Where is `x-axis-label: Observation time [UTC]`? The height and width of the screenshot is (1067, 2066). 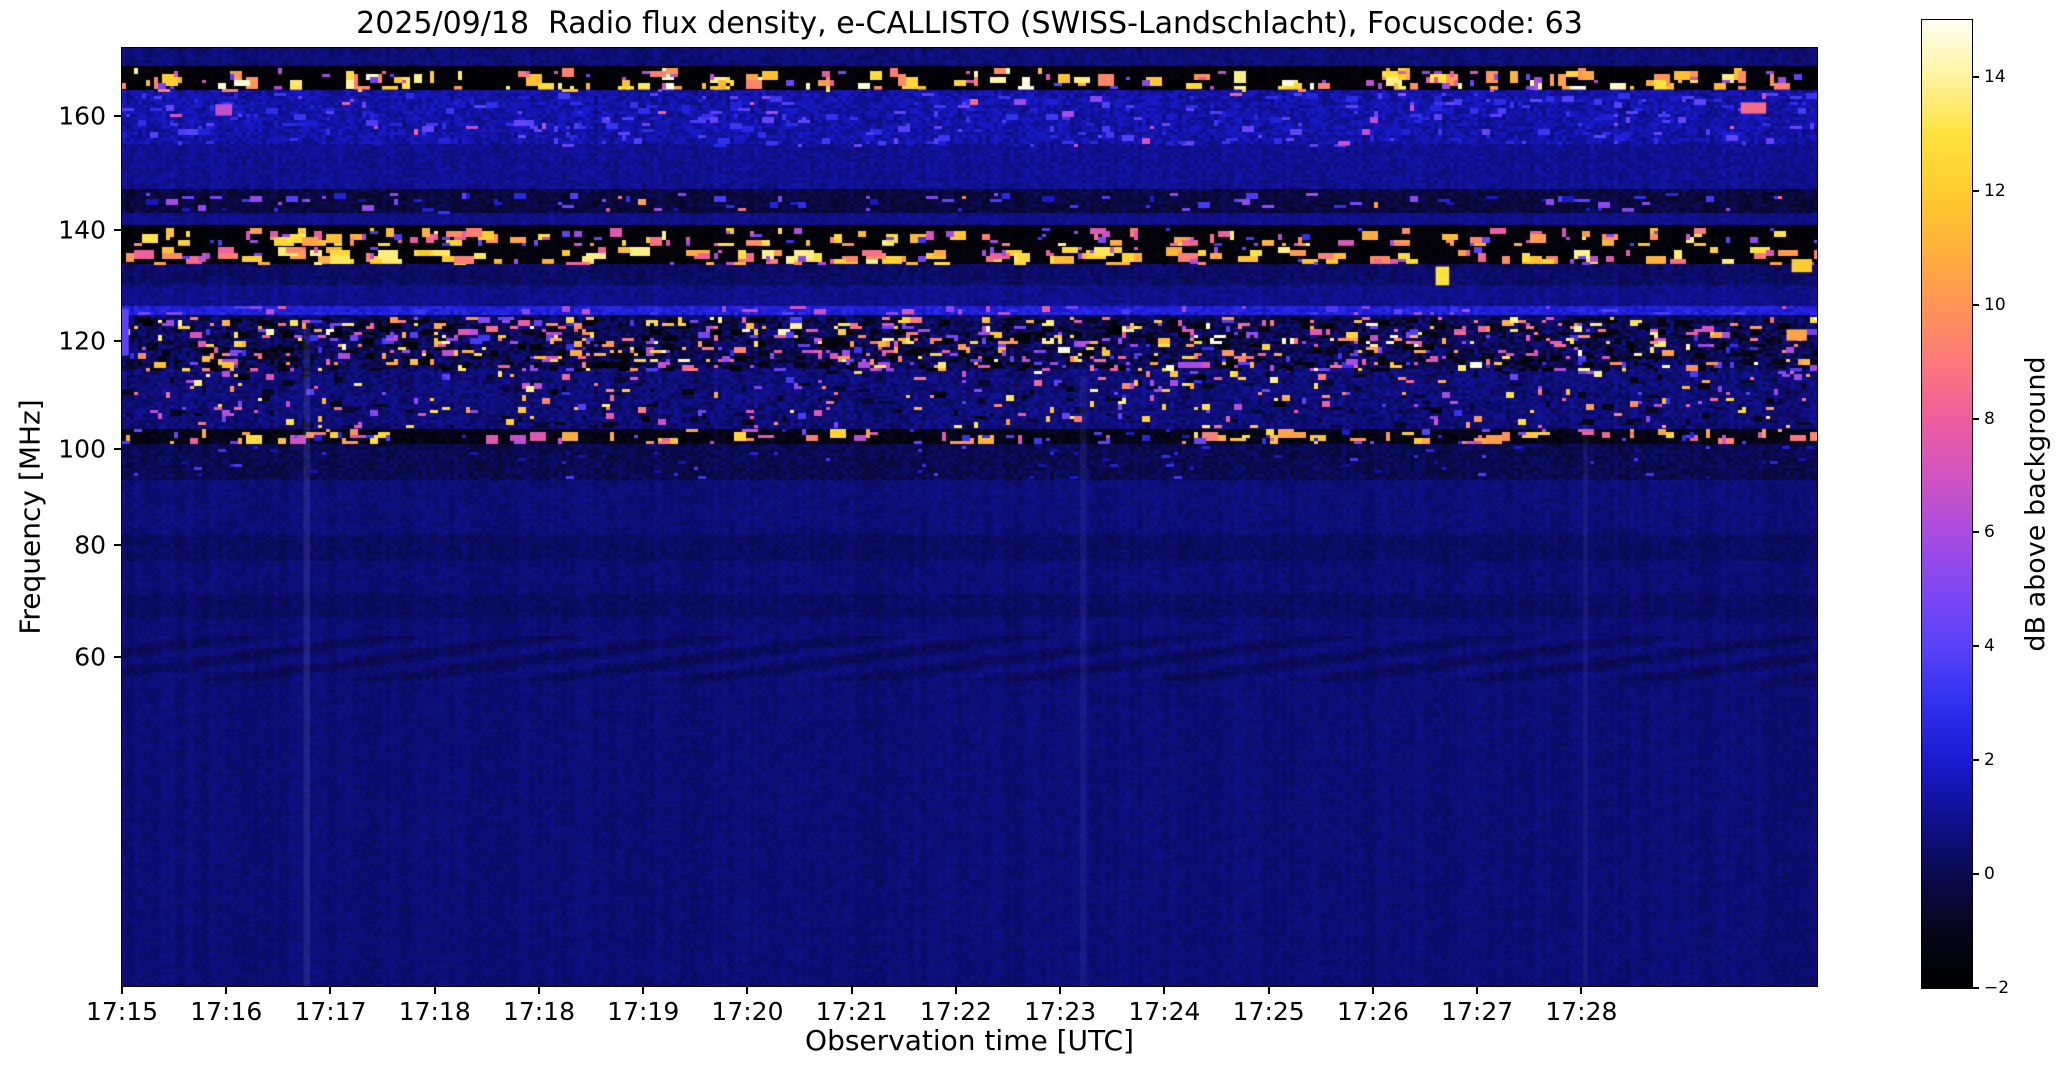
x-axis-label: Observation time [UTC] is located at coordinates (969, 1040).